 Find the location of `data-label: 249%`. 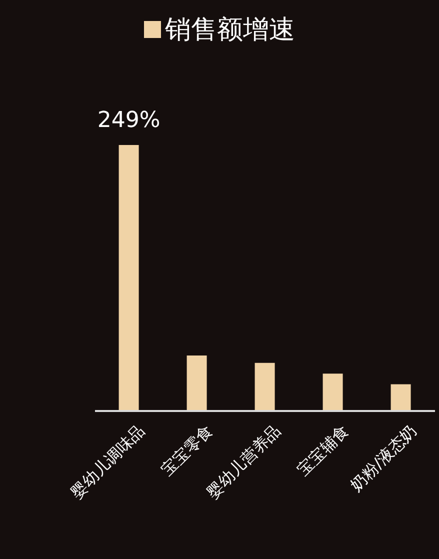

data-label: 249% is located at coordinates (128, 120).